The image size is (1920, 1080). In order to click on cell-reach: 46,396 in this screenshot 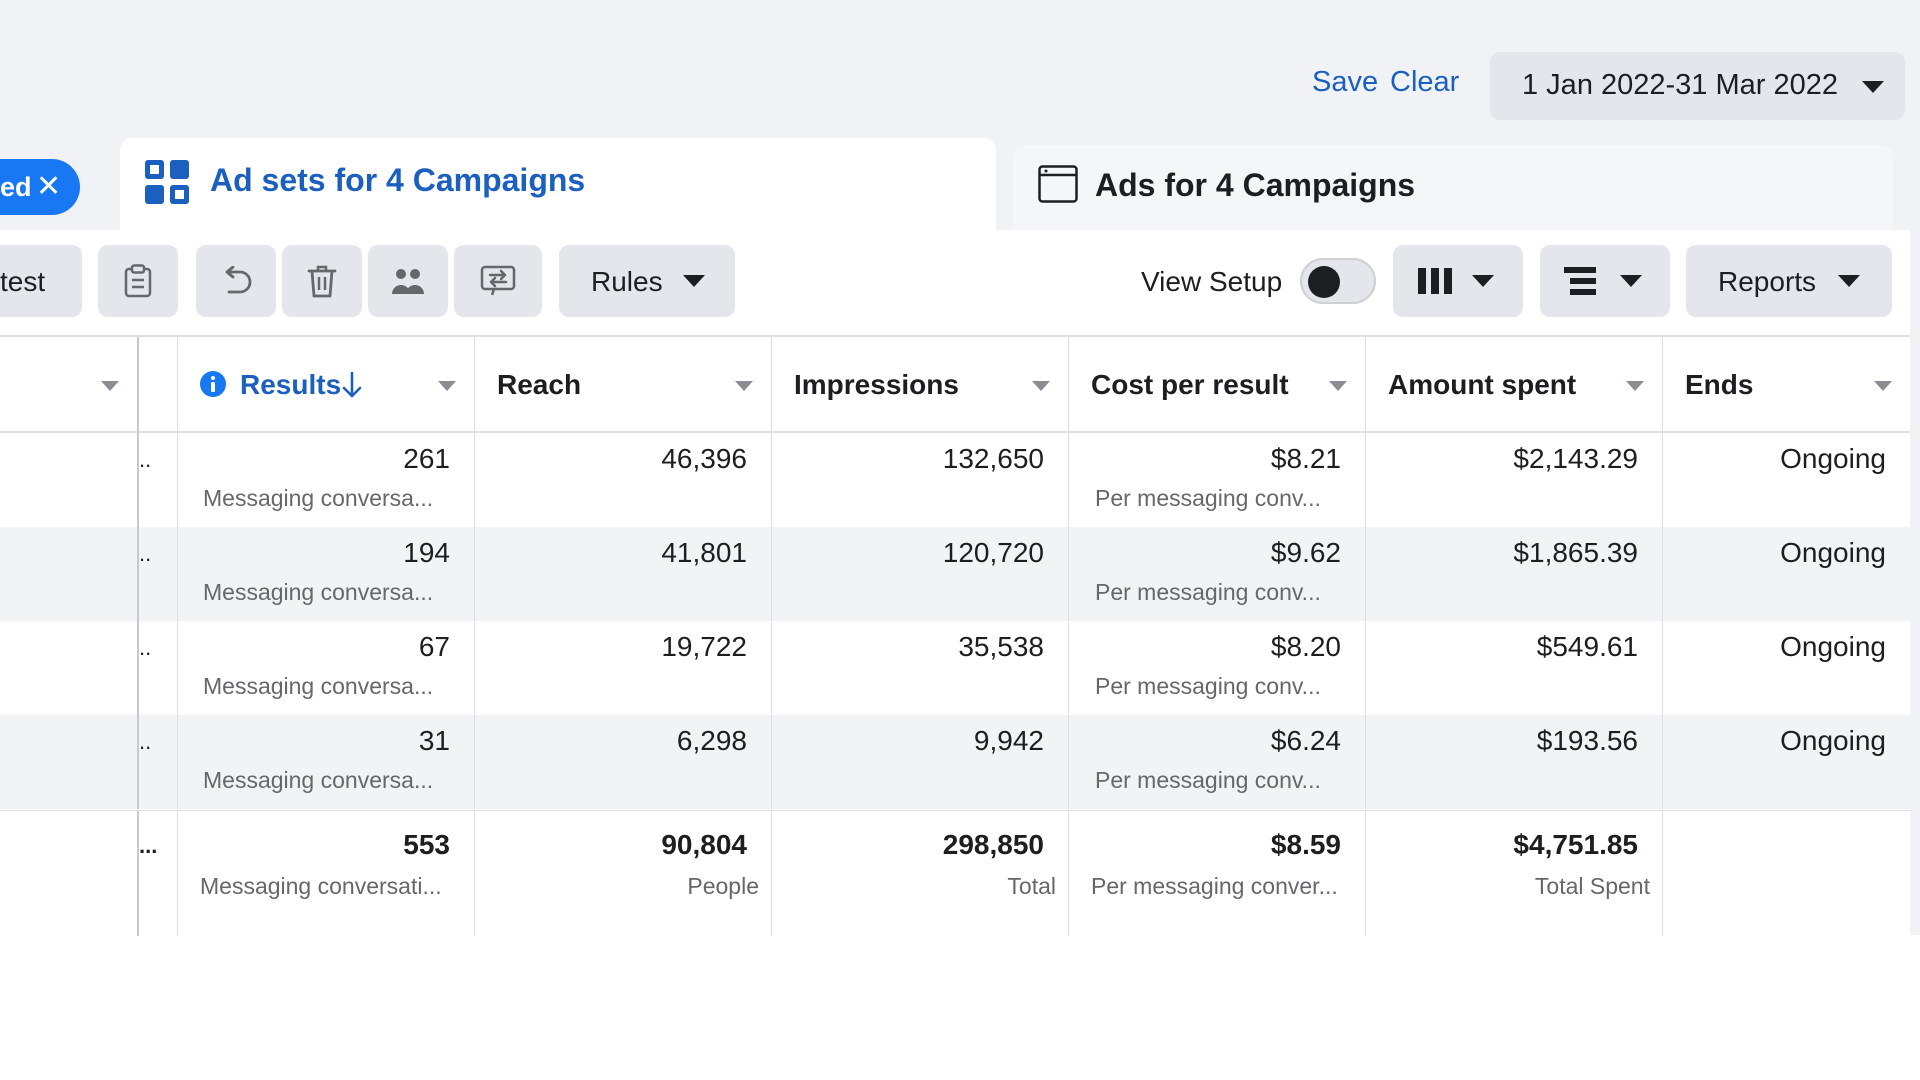, I will do `click(622, 480)`.